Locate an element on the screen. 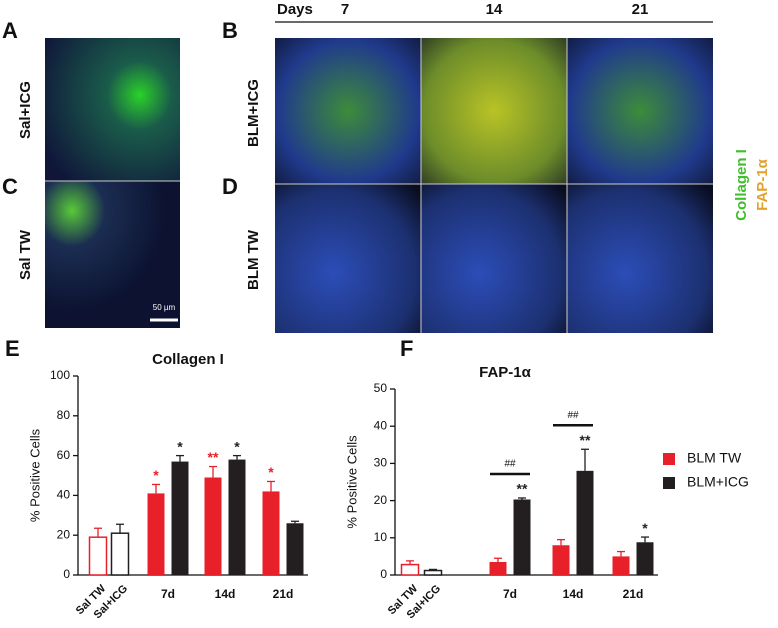 The image size is (778, 628). scale-label: 50 µm is located at coordinates (164, 307).